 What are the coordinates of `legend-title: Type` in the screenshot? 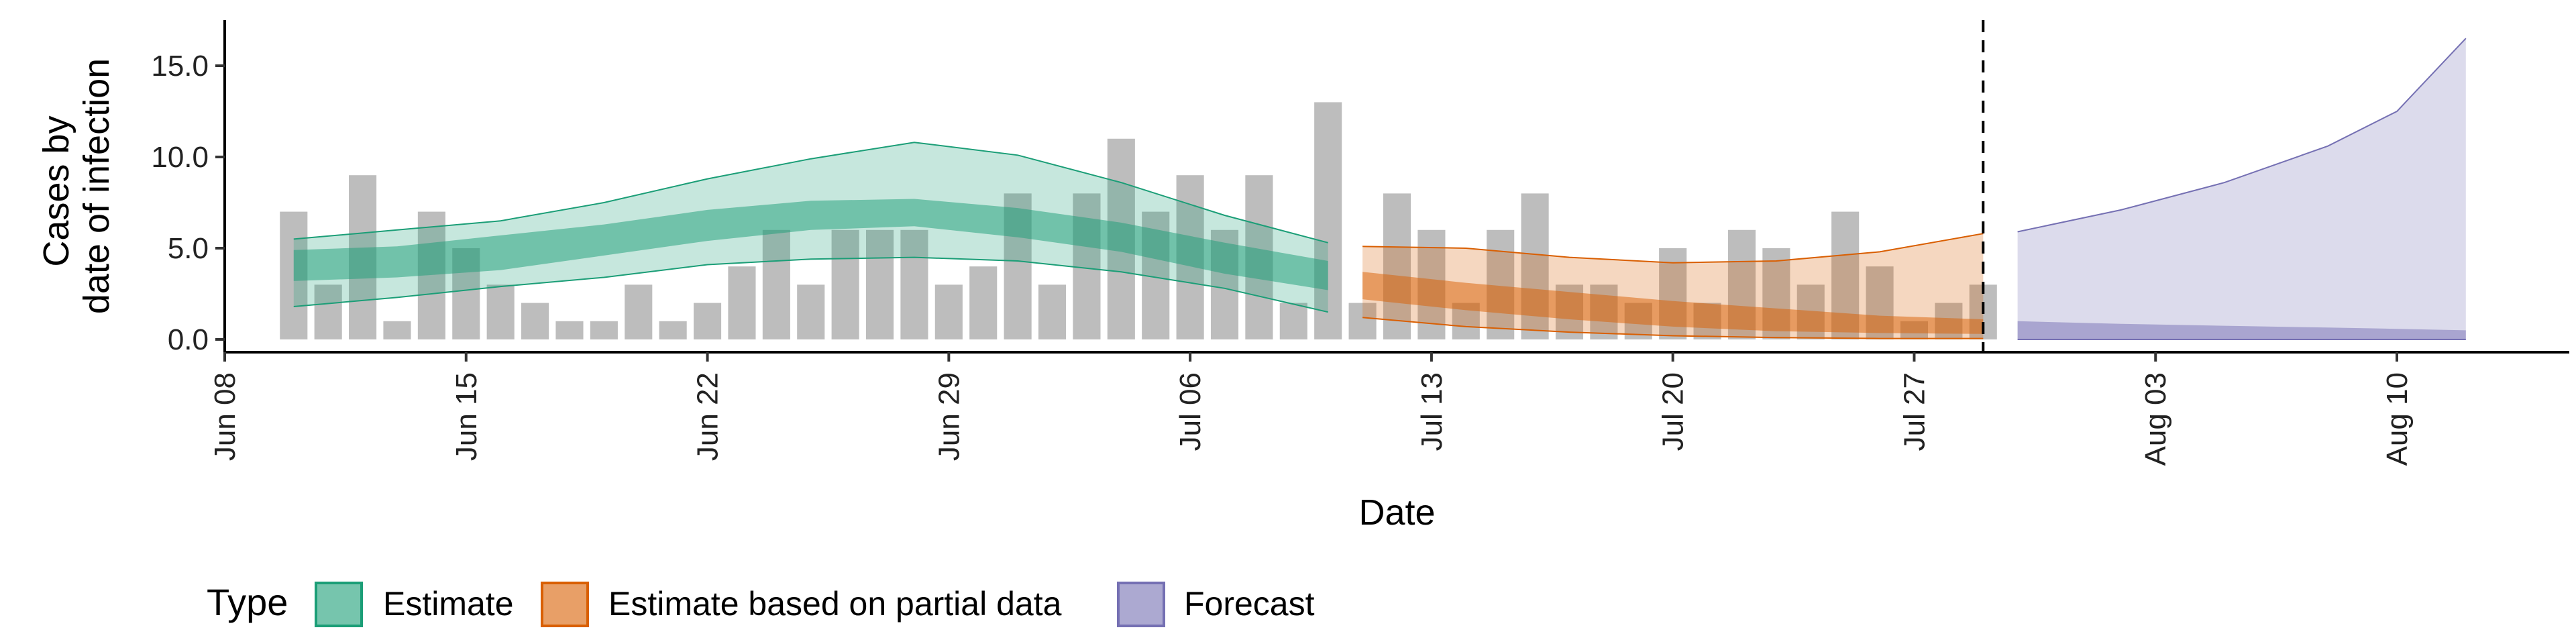 It's located at (247, 602).